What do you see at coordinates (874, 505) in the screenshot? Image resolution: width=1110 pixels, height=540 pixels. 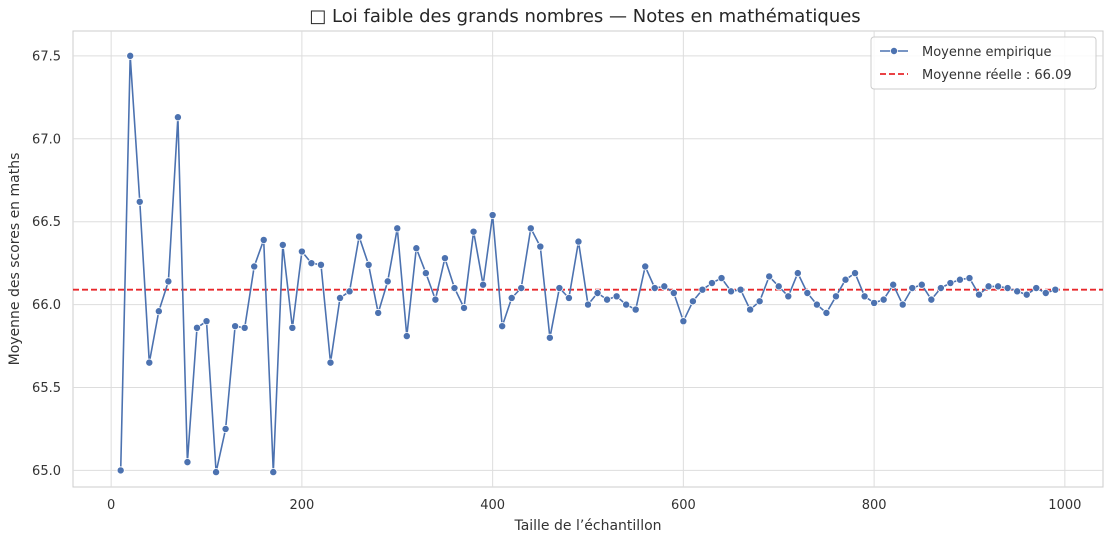 I see `x-tick-label: 800` at bounding box center [874, 505].